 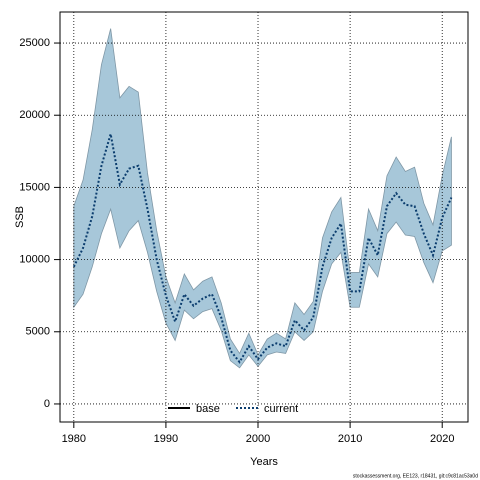 I want to click on legend-label: current, so click(x=281, y=409).